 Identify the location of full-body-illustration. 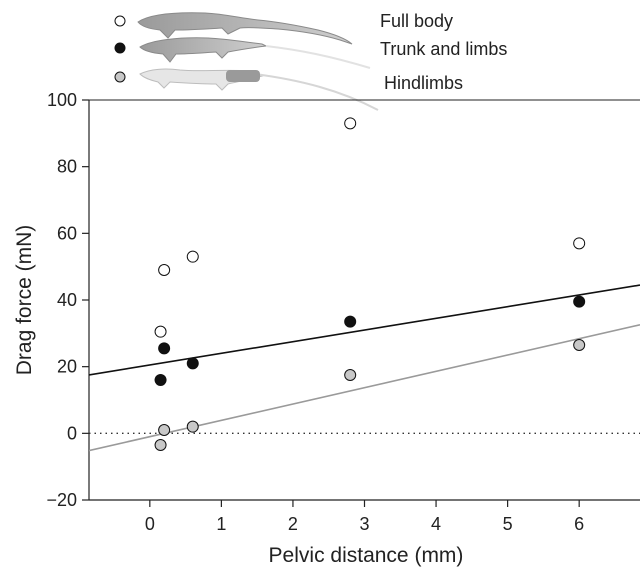
(245, 28).